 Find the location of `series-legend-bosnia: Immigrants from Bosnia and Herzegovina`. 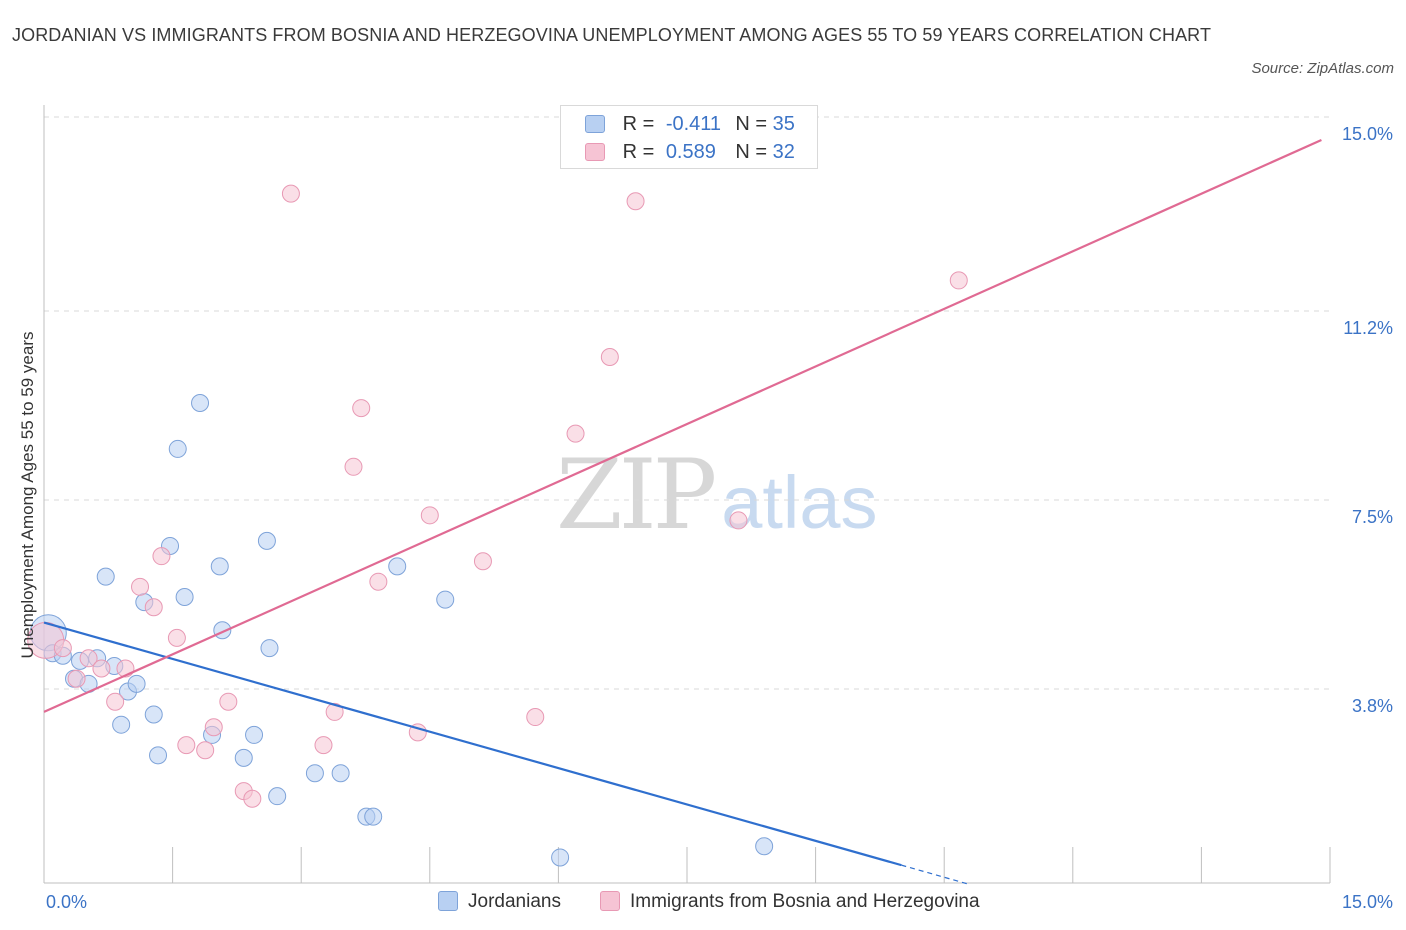

series-legend-bosnia: Immigrants from Bosnia and Herzegovina is located at coordinates (790, 902).